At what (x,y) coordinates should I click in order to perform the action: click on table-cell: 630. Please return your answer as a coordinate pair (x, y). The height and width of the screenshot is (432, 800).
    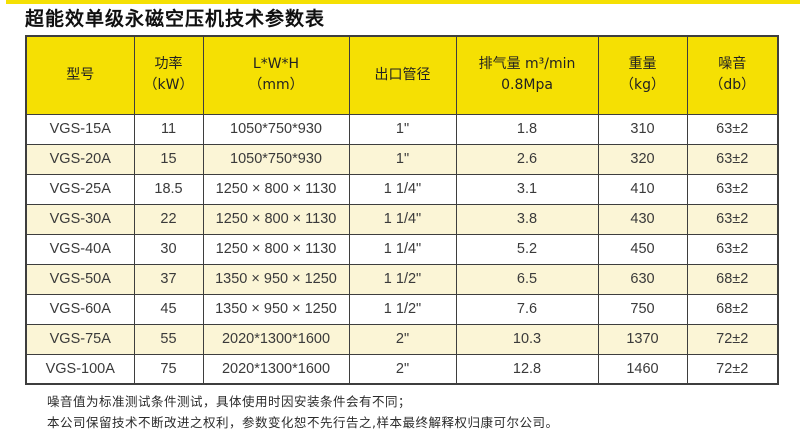
    Looking at the image, I should click on (642, 279).